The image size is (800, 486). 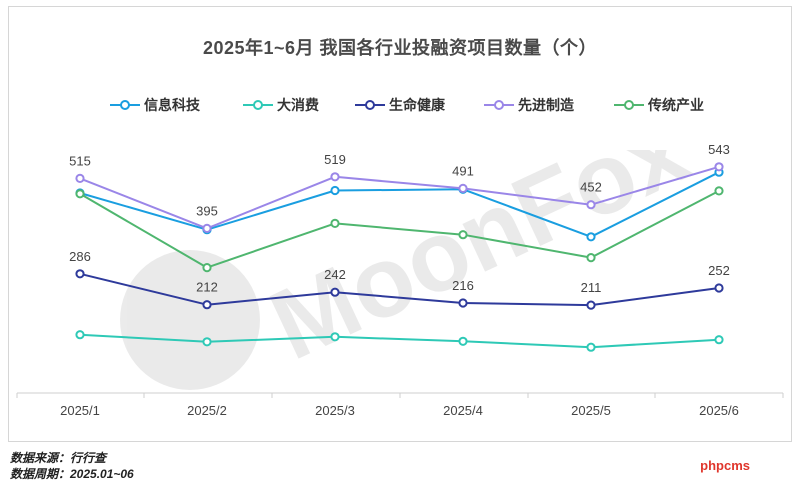 I want to click on data-label-3-4: 452, so click(x=591, y=187).